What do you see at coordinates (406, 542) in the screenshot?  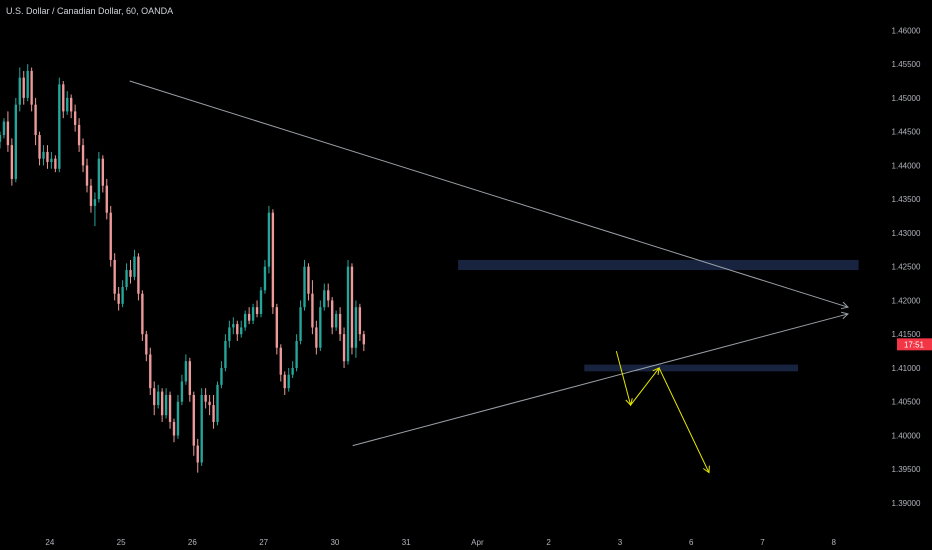 I see `x-tick-label-5: 31` at bounding box center [406, 542].